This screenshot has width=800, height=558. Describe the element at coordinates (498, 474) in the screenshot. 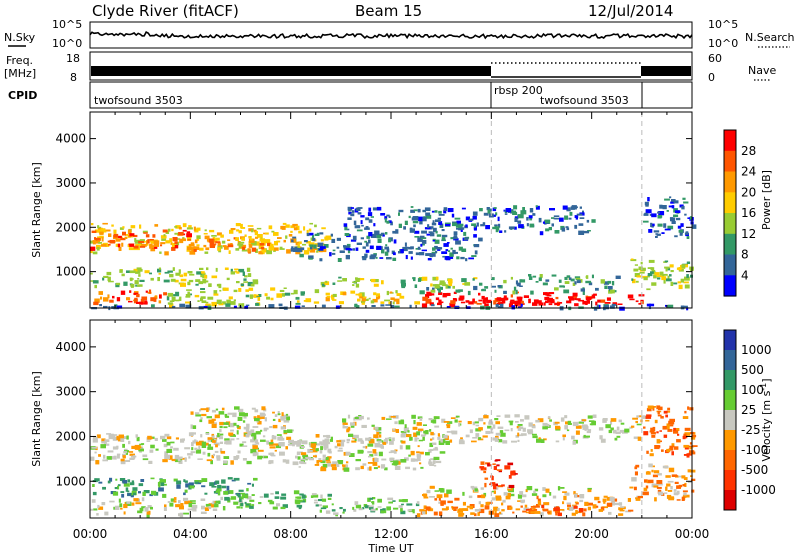

I see `velocity-band` at that location.